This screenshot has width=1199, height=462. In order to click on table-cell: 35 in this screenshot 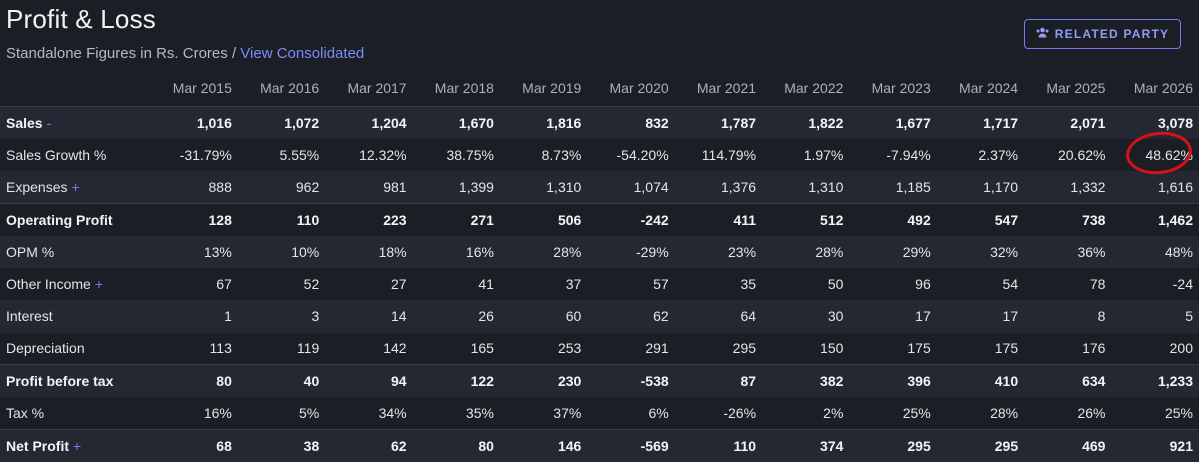, I will do `click(748, 284)`.